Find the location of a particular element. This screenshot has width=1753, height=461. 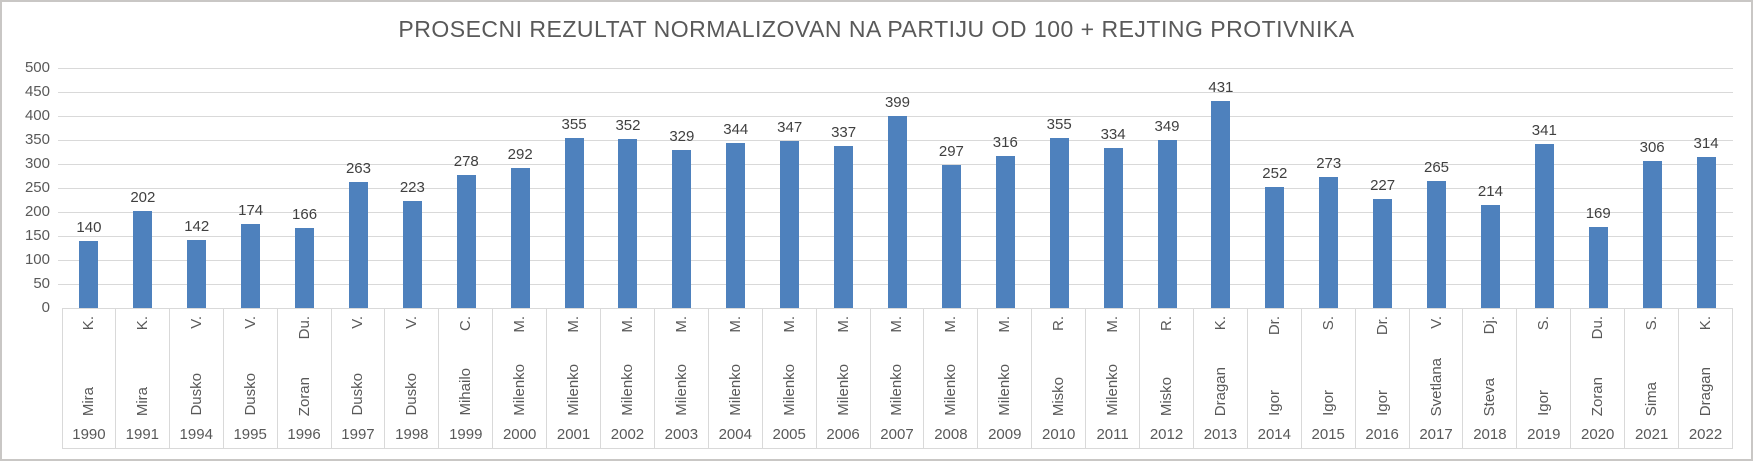

y-axis-tick-label: 400 is located at coordinates (37, 115).